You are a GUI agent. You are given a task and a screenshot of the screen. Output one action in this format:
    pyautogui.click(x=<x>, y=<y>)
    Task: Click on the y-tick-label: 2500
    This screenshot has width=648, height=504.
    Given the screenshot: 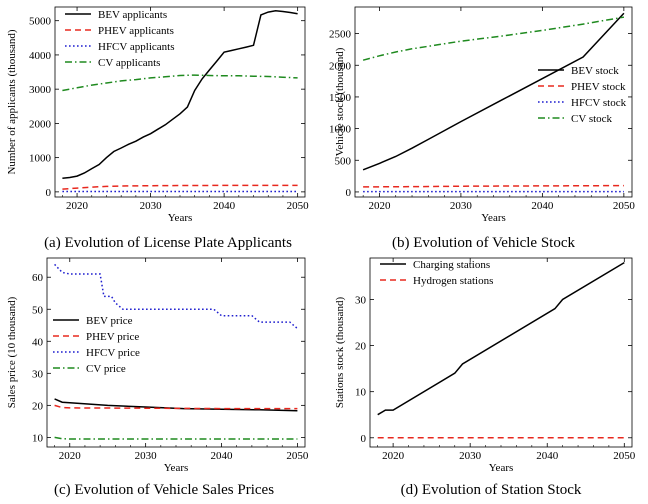 What is the action you would take?
    pyautogui.click(x=340, y=35)
    